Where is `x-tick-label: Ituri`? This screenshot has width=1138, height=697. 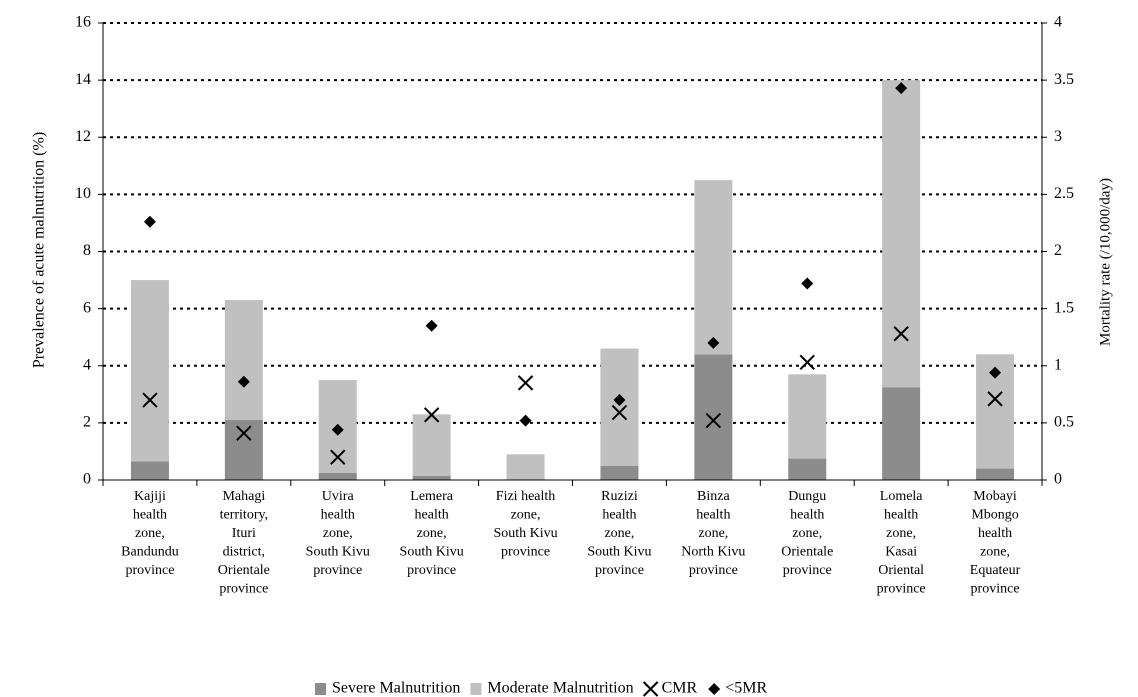 x-tick-label: Ituri is located at coordinates (244, 533).